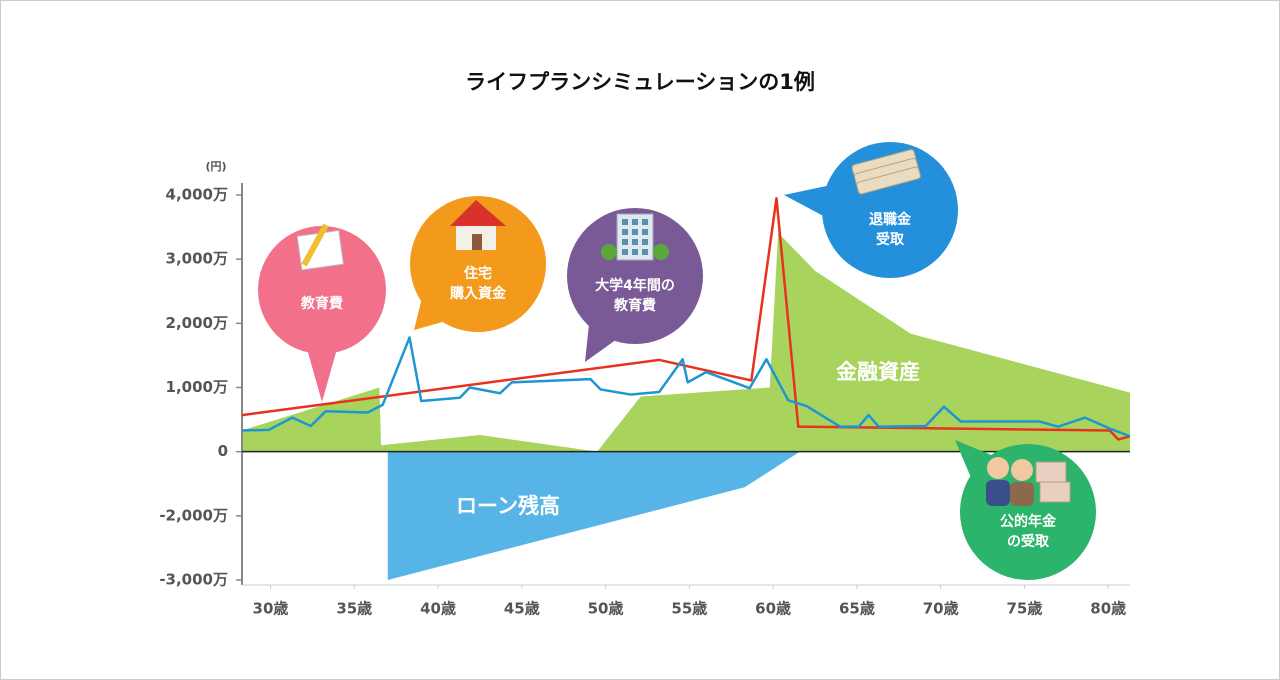 This screenshot has height=680, width=1280. What do you see at coordinates (1028, 541) in the screenshot?
I see `callout-label: の受取` at bounding box center [1028, 541].